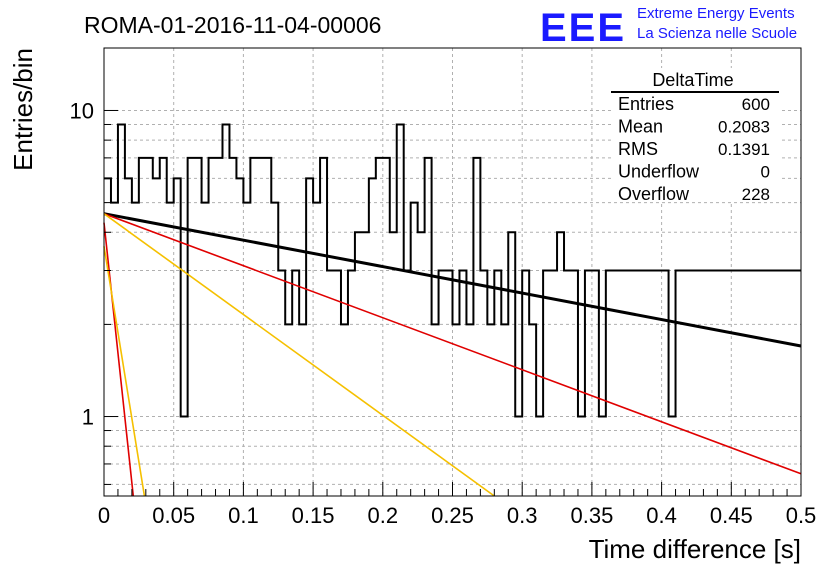  I want to click on y-tick-label: 10, so click(82, 110).